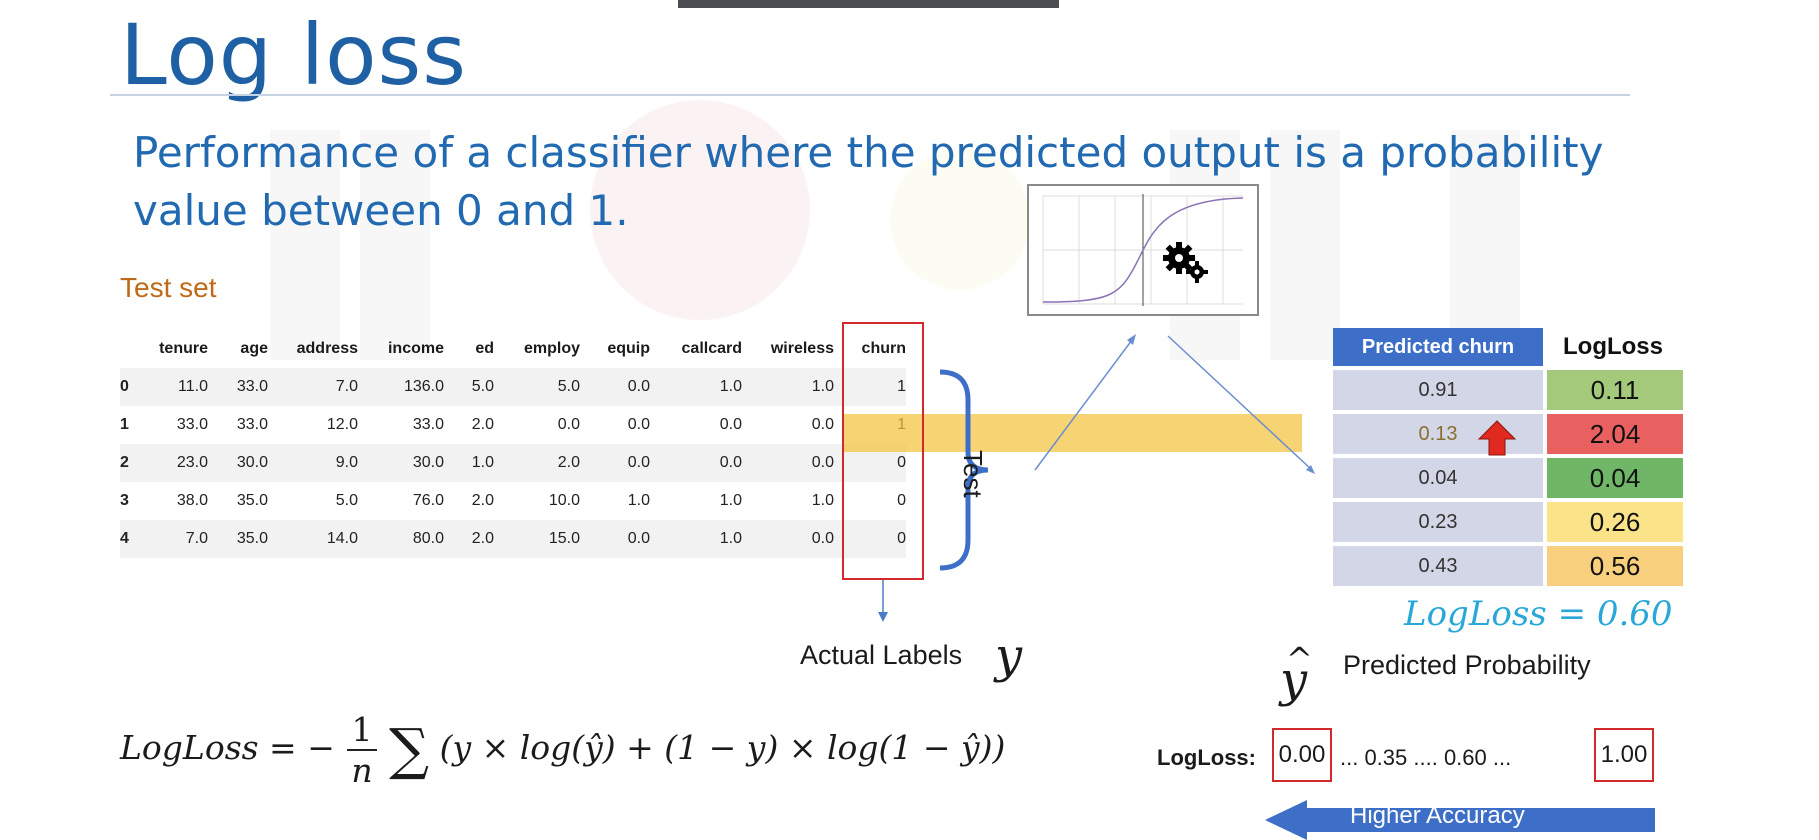 The width and height of the screenshot is (1819, 840). Describe the element at coordinates (1310, 469) in the screenshot. I see `arrow-to-predictions-head` at that location.